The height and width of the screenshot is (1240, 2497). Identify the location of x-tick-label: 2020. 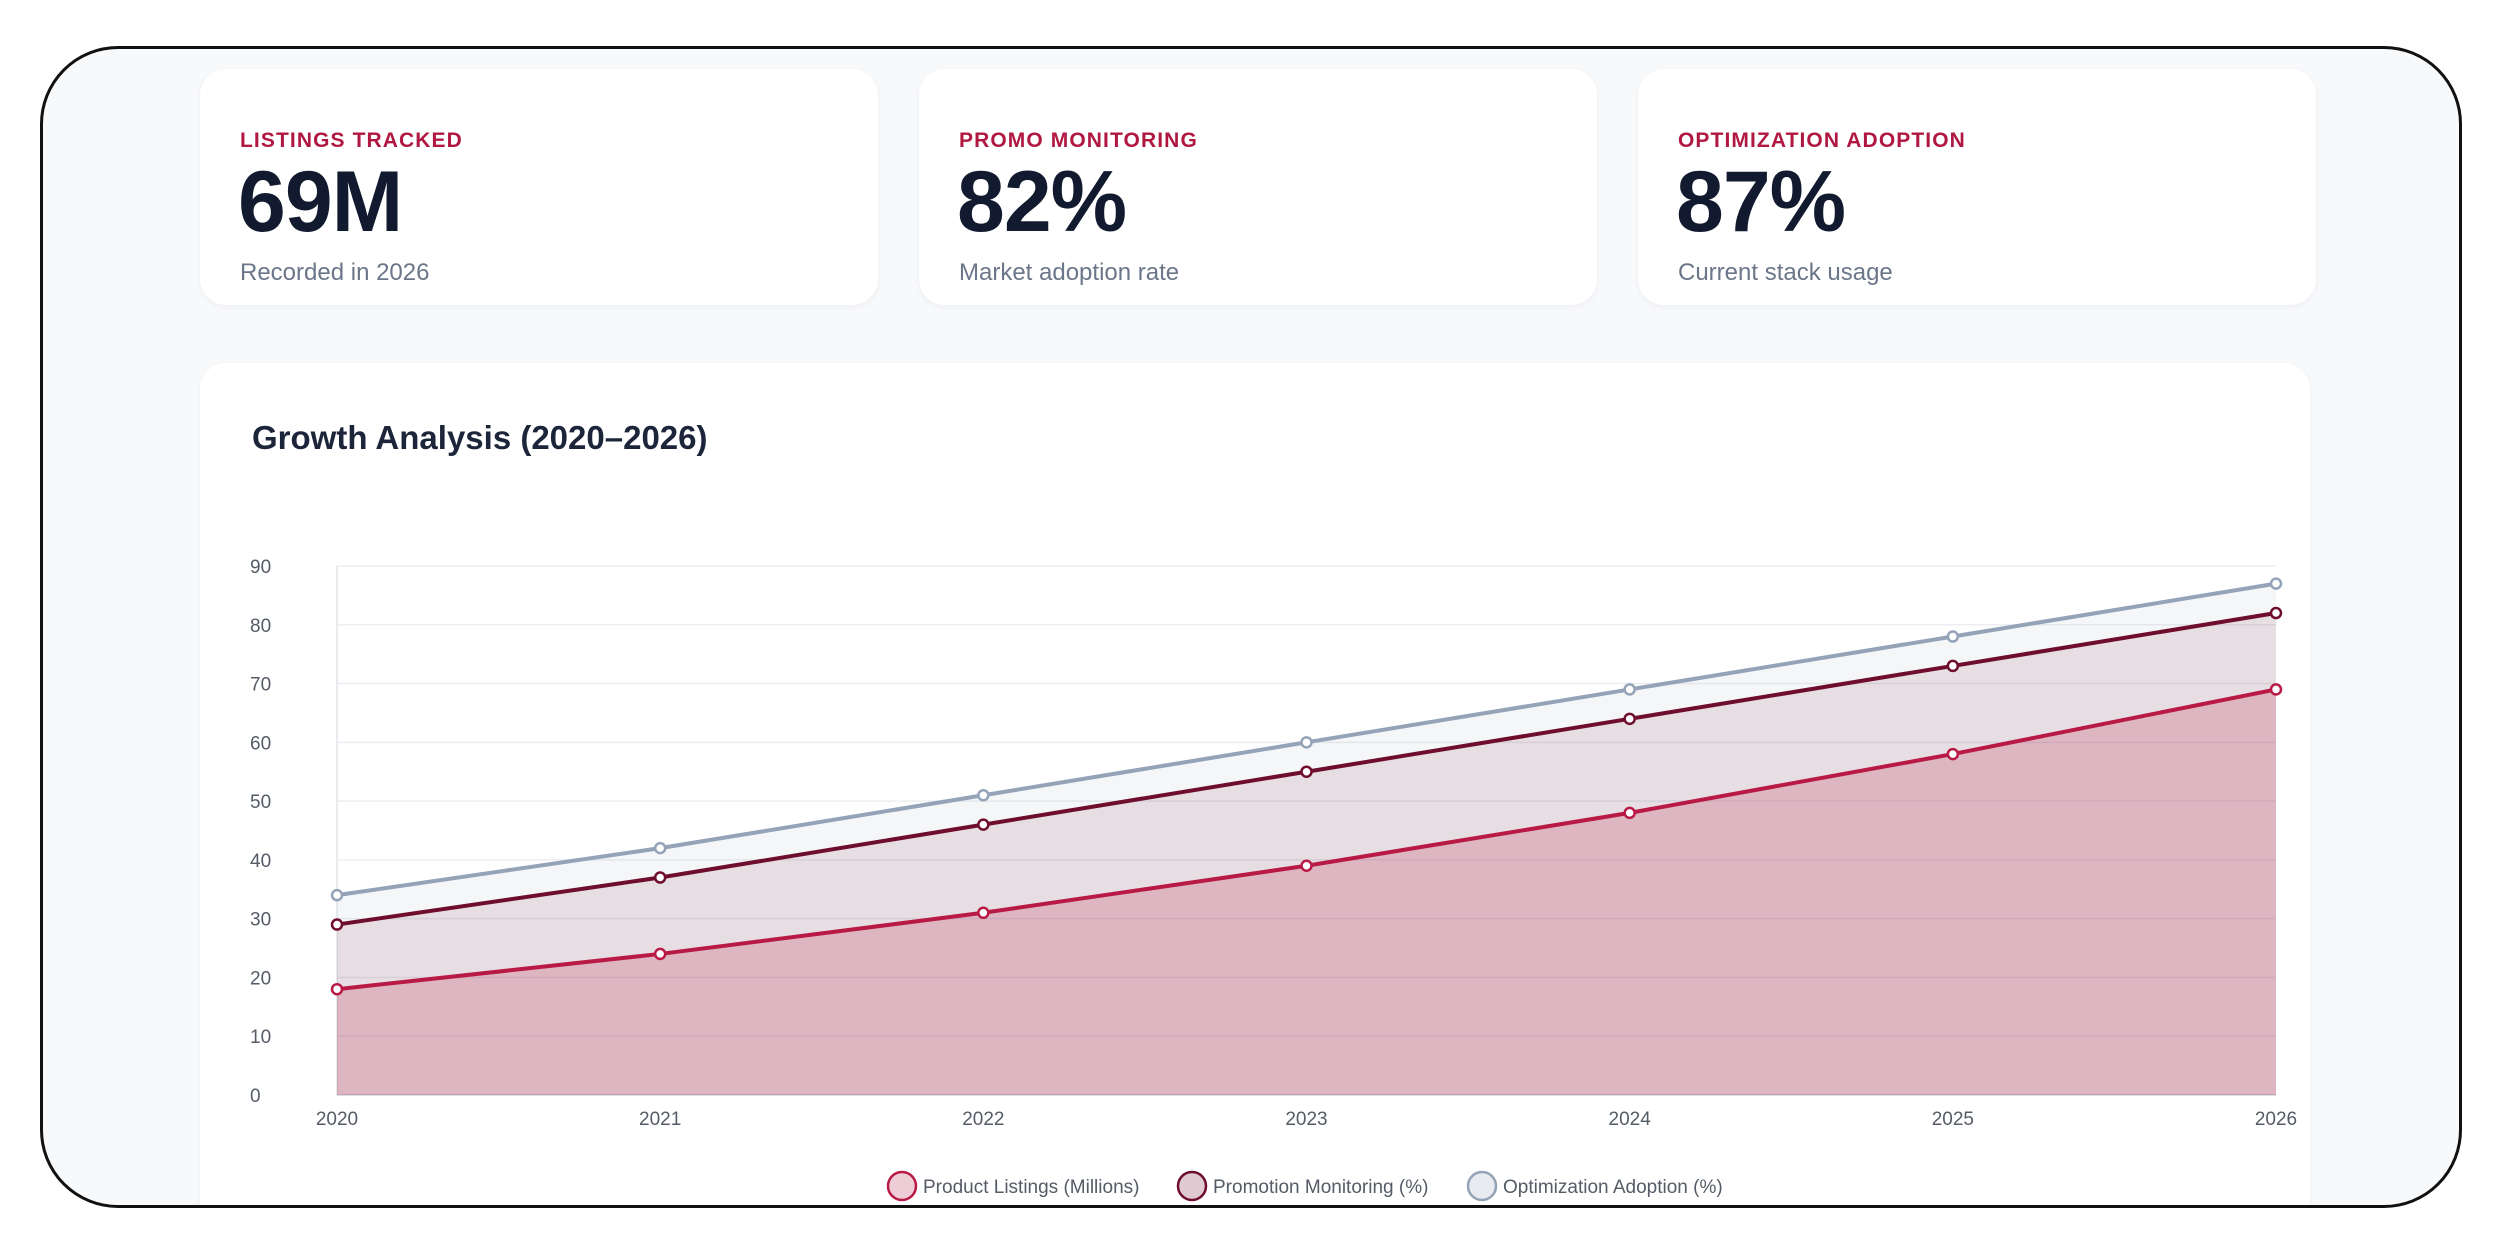
(337, 1119).